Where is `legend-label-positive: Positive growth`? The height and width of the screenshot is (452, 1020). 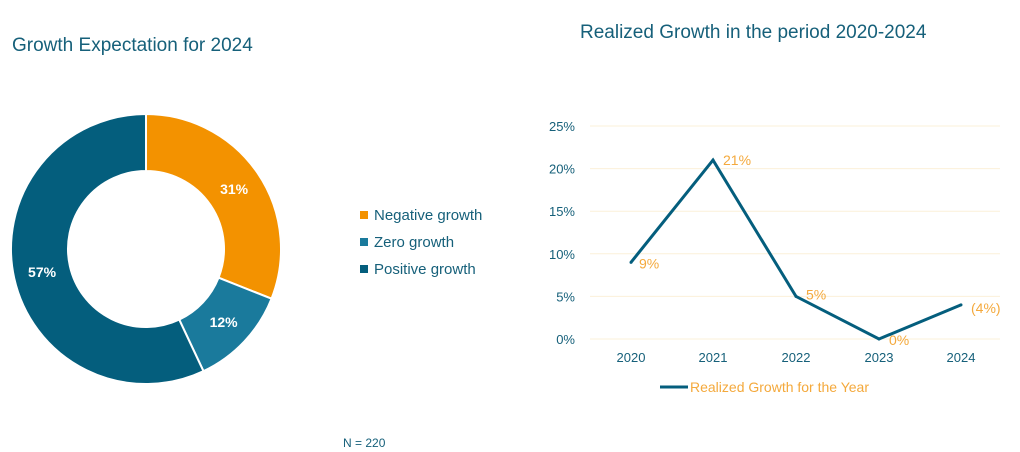 legend-label-positive: Positive growth is located at coordinates (425, 269).